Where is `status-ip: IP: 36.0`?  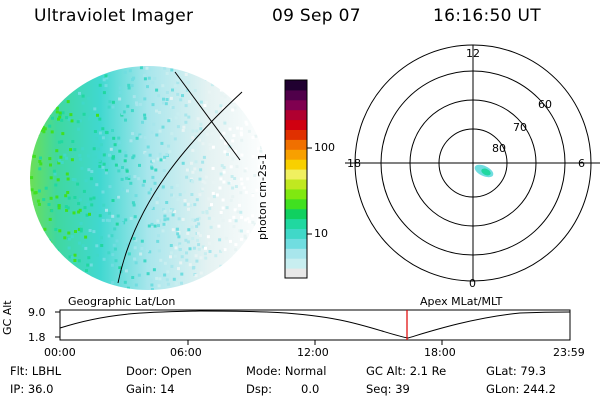 status-ip: IP: 36.0 is located at coordinates (32, 389).